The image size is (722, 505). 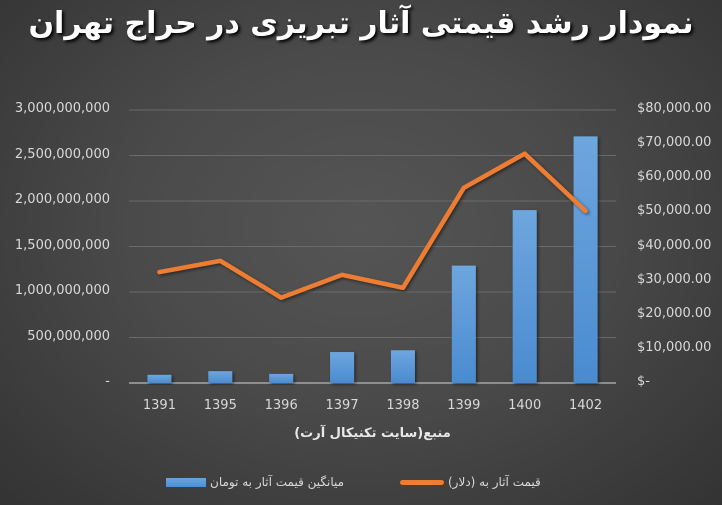 What do you see at coordinates (674, 279) in the screenshot?
I see `right-axis-tick: $30,000.00` at bounding box center [674, 279].